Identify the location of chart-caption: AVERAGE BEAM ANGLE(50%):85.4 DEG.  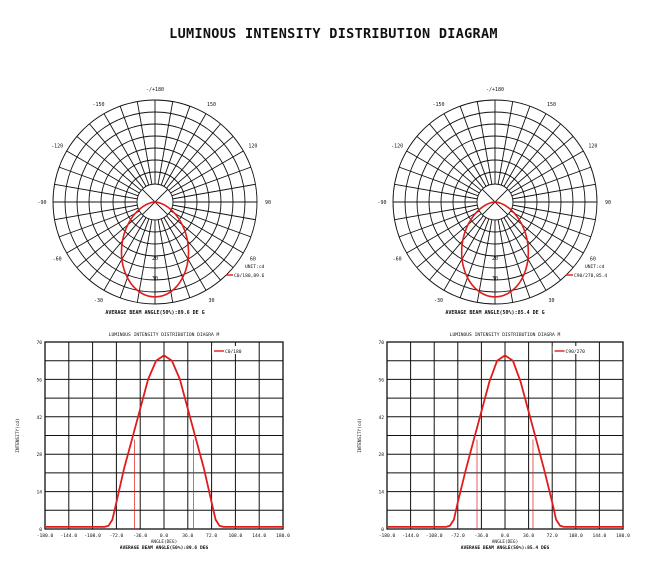
(505, 548).